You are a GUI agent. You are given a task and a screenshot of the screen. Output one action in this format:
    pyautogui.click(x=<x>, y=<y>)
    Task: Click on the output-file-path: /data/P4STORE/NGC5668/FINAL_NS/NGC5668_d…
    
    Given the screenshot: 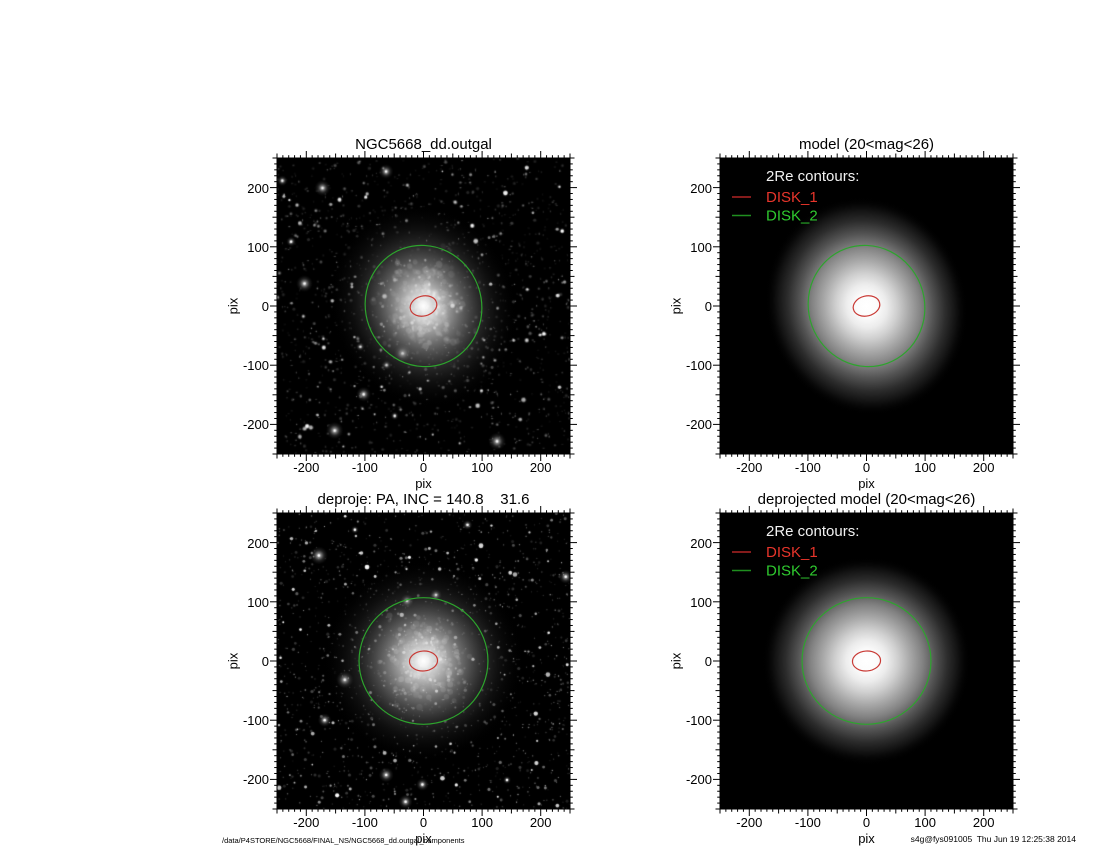 What is the action you would take?
    pyautogui.click(x=343, y=840)
    